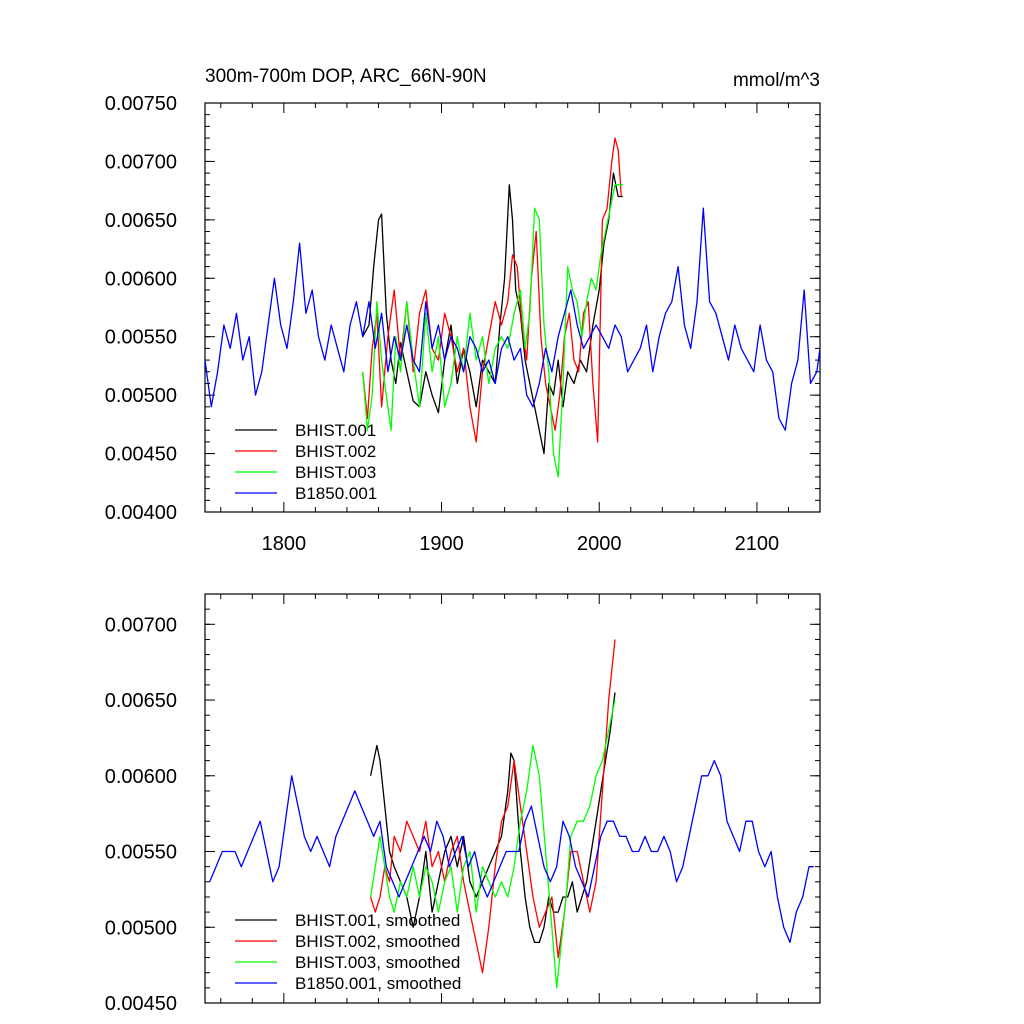 The height and width of the screenshot is (1024, 1024). Describe the element at coordinates (776, 80) in the screenshot. I see `units-label: mmol/m^3` at that location.